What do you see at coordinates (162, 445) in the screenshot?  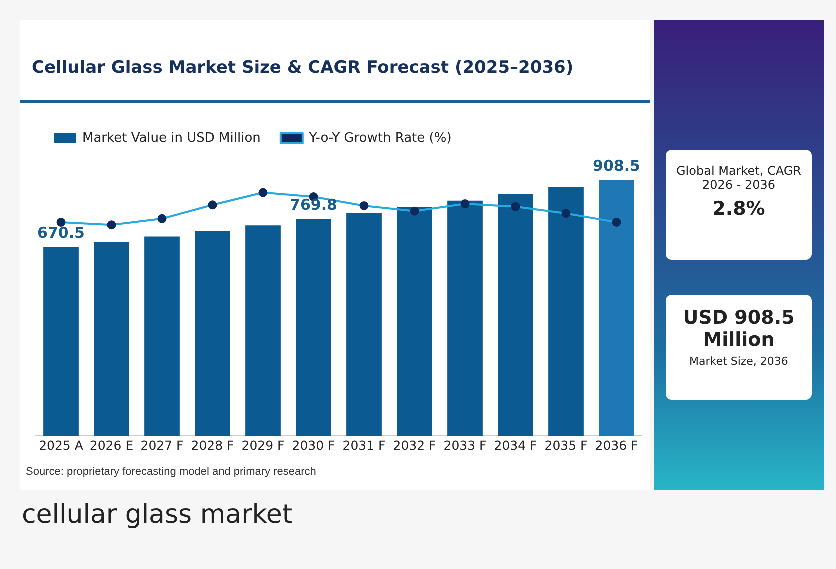 I see `x-tick-label: 2027 F` at bounding box center [162, 445].